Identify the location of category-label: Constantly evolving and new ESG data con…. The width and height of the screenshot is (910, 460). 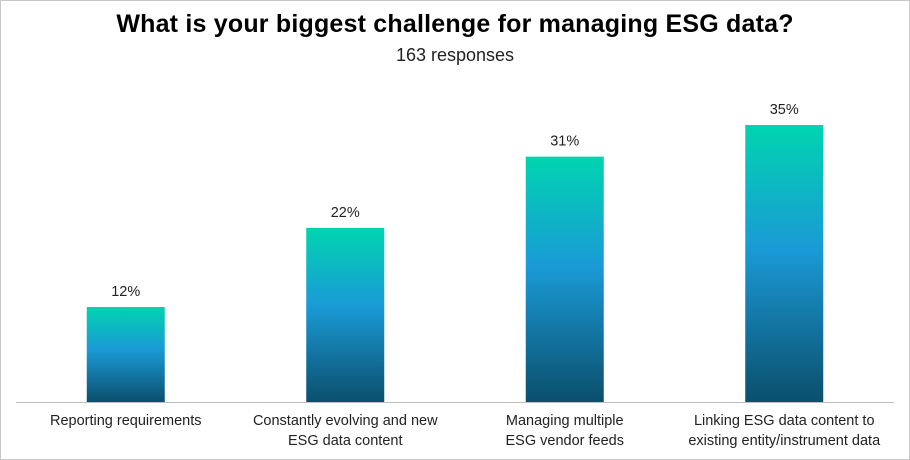
(345, 431).